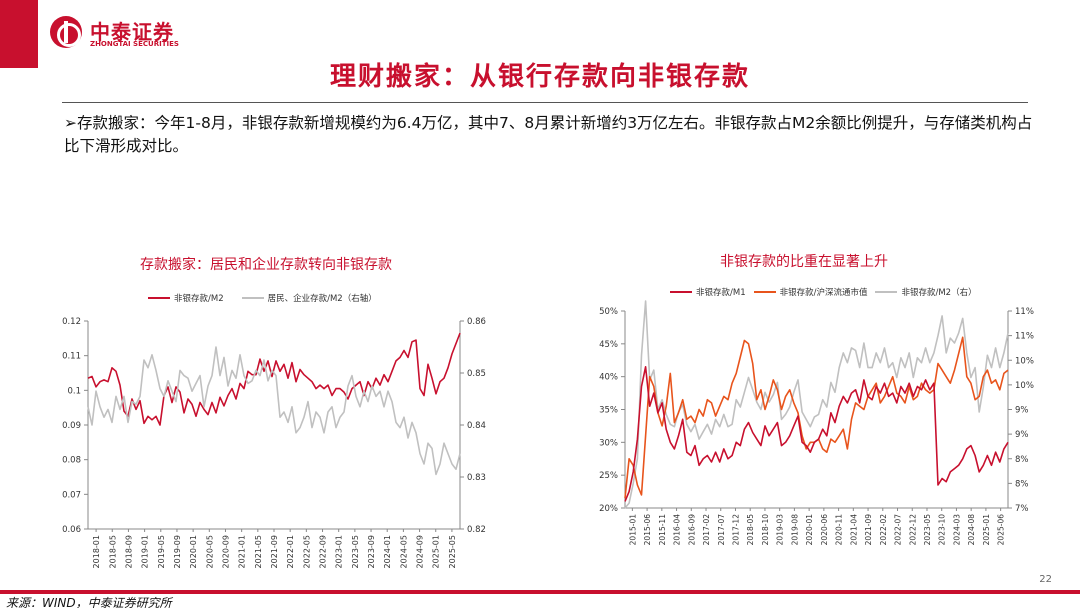 Image resolution: width=1080 pixels, height=608 pixels. I want to click on x-tick-label: 2022-09, so click(323, 551).